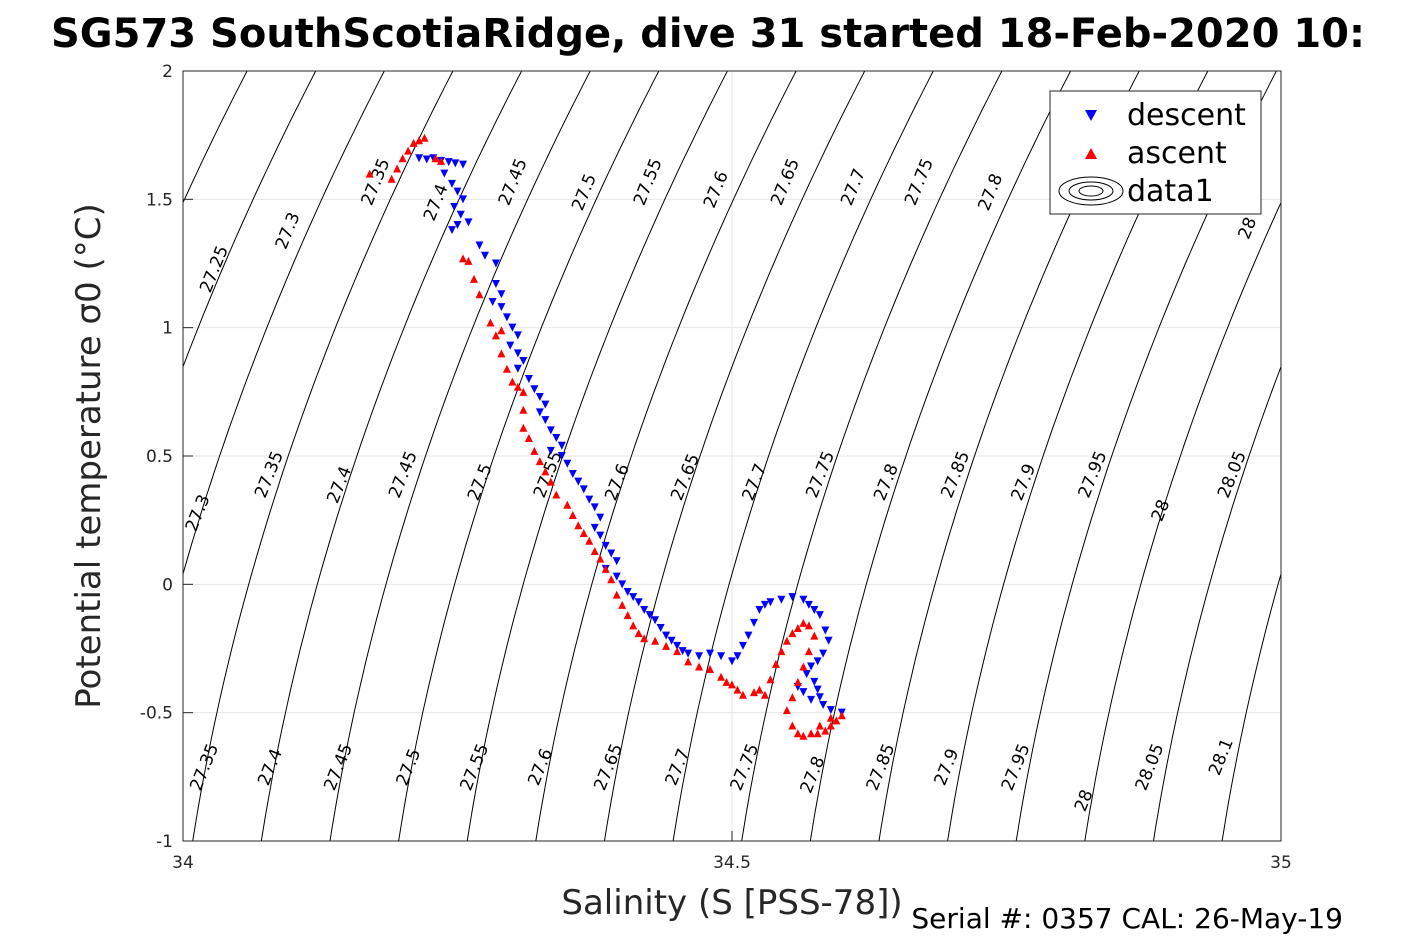 This screenshot has width=1417, height=945. What do you see at coordinates (167, 329) in the screenshot?
I see `y-tick-label: 1` at bounding box center [167, 329].